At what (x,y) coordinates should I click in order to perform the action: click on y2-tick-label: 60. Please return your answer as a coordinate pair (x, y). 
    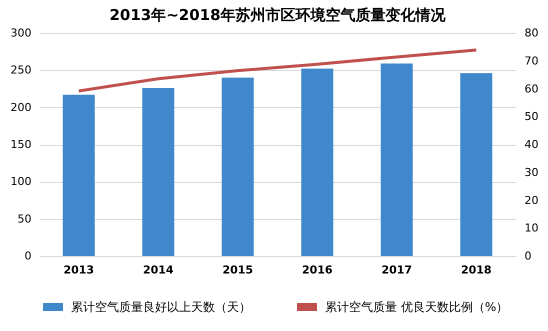
    Looking at the image, I should click on (531, 89).